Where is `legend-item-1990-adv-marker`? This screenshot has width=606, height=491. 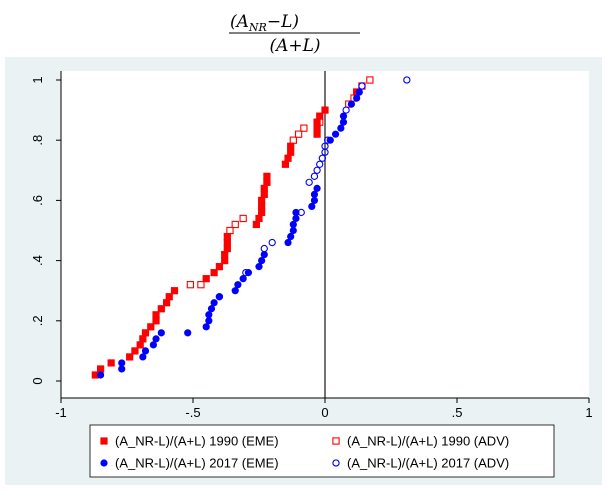 legend-item-1990-adv-marker is located at coordinates (336, 441).